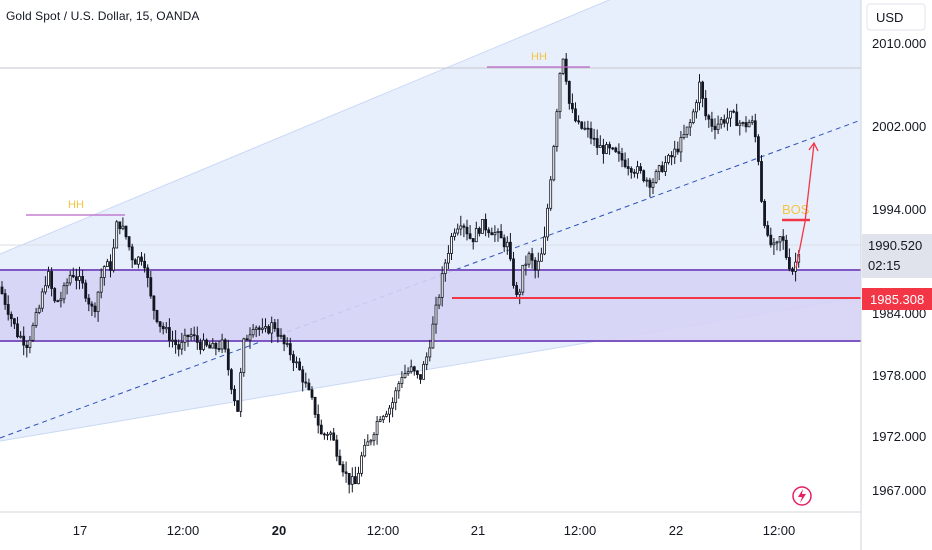 Image resolution: width=932 pixels, height=550 pixels. What do you see at coordinates (896, 17) in the screenshot?
I see `currency-button` at bounding box center [896, 17].